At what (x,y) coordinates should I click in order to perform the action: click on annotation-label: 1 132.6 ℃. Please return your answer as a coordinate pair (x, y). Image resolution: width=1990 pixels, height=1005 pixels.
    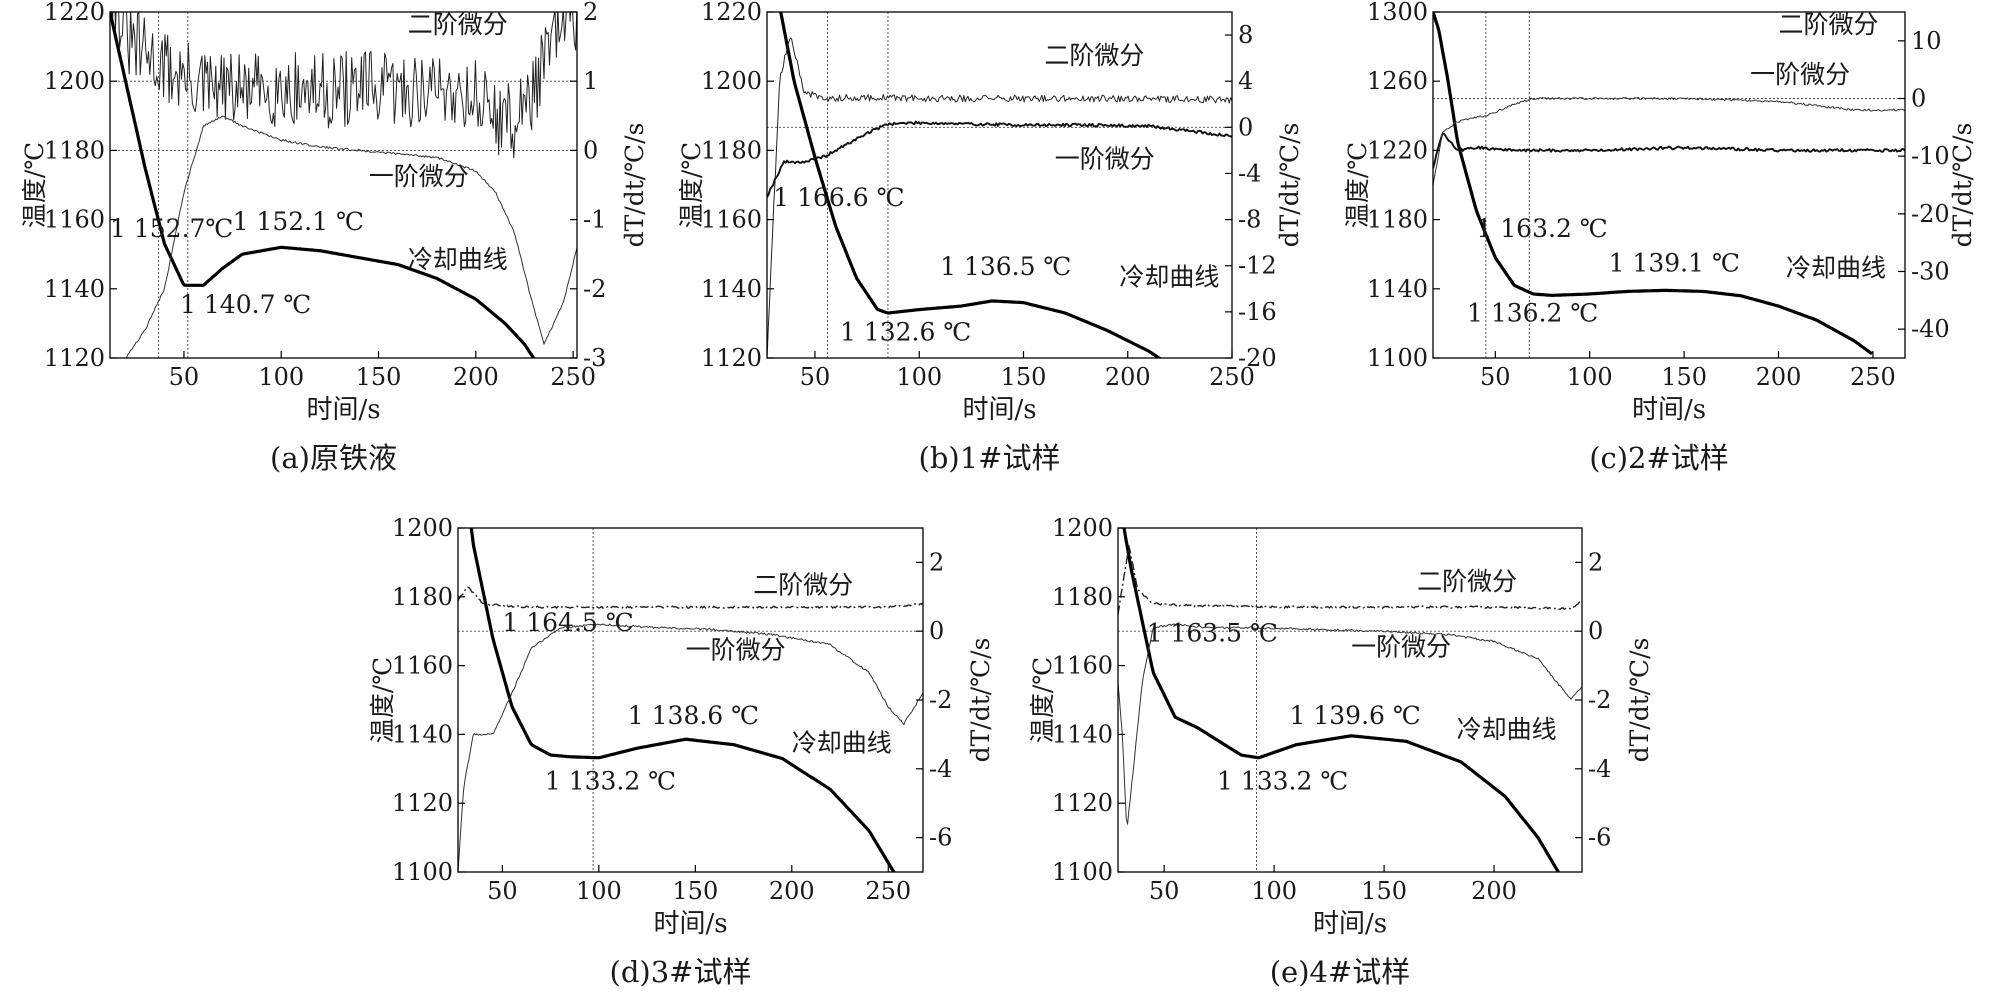
    Looking at the image, I should click on (905, 332).